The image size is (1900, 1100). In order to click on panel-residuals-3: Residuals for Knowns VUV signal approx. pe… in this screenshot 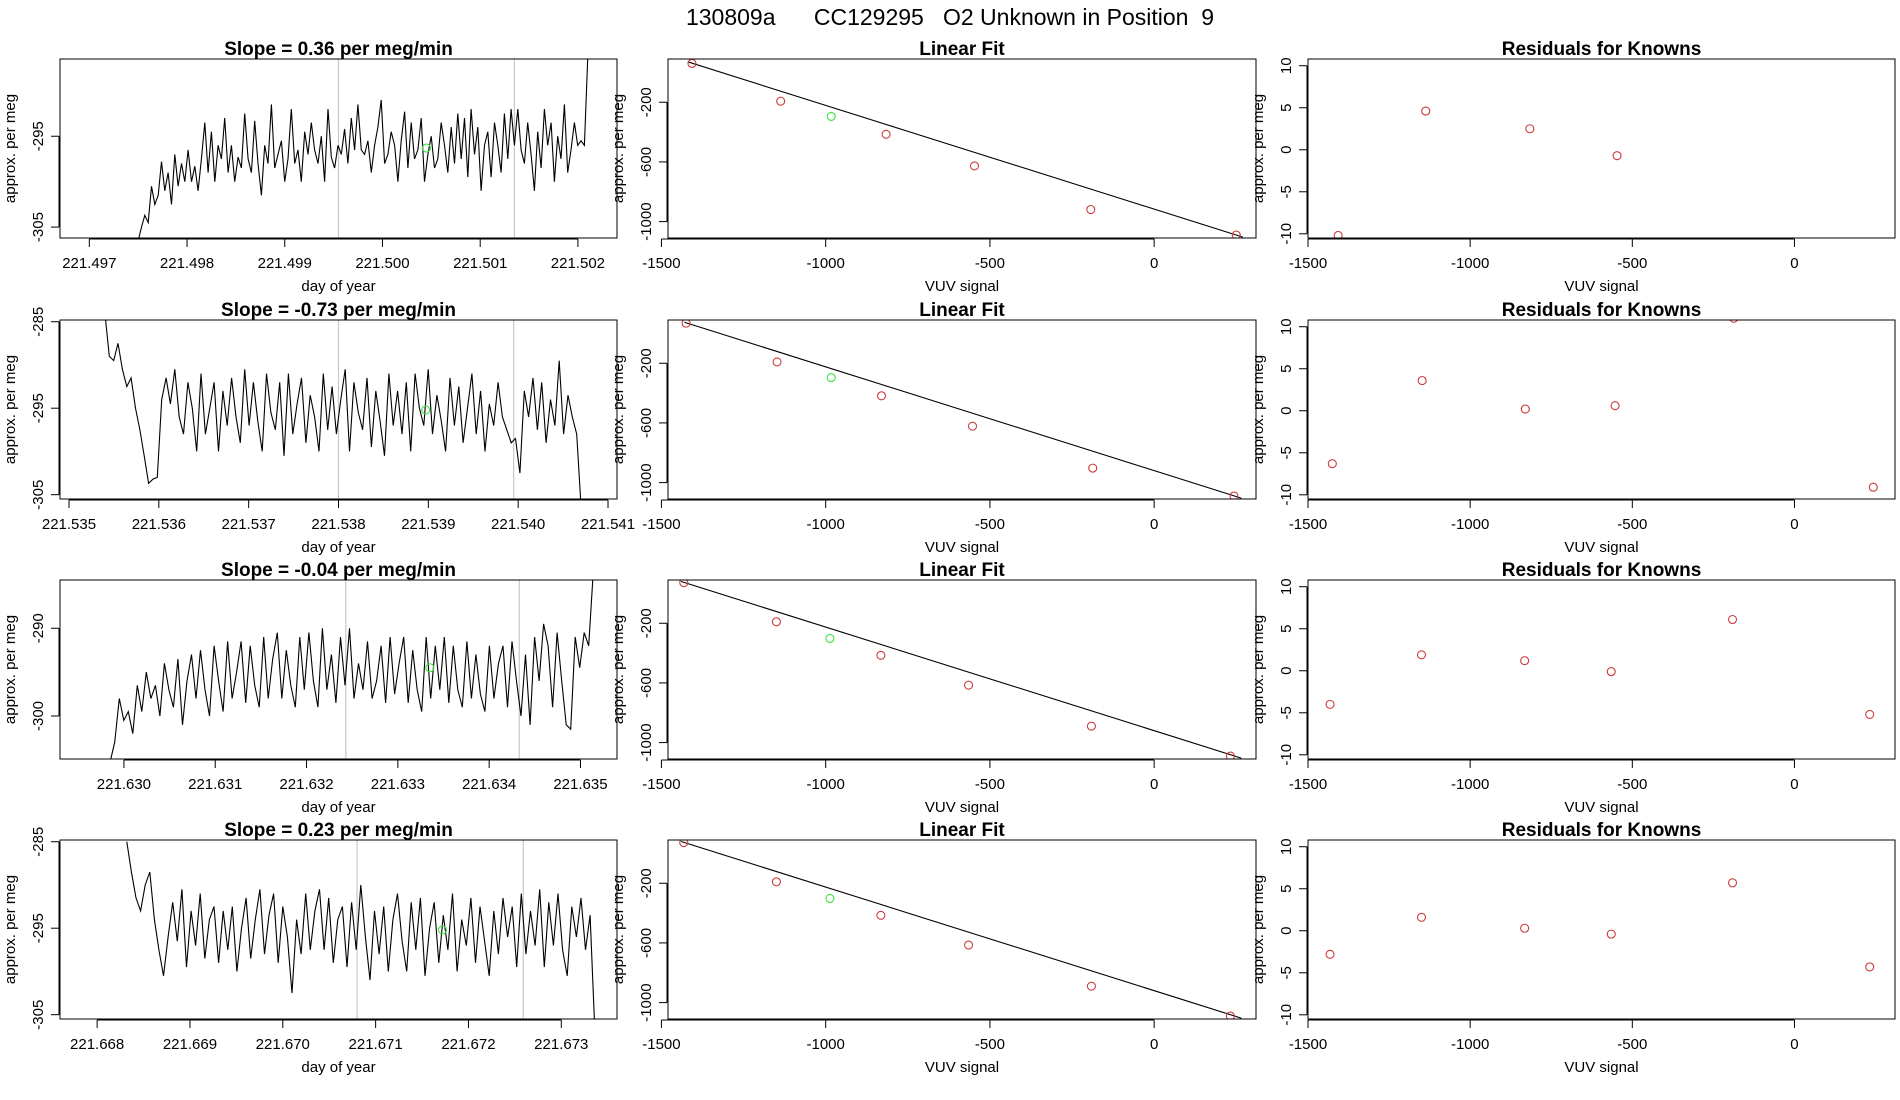, I will do `click(1573, 688)`.